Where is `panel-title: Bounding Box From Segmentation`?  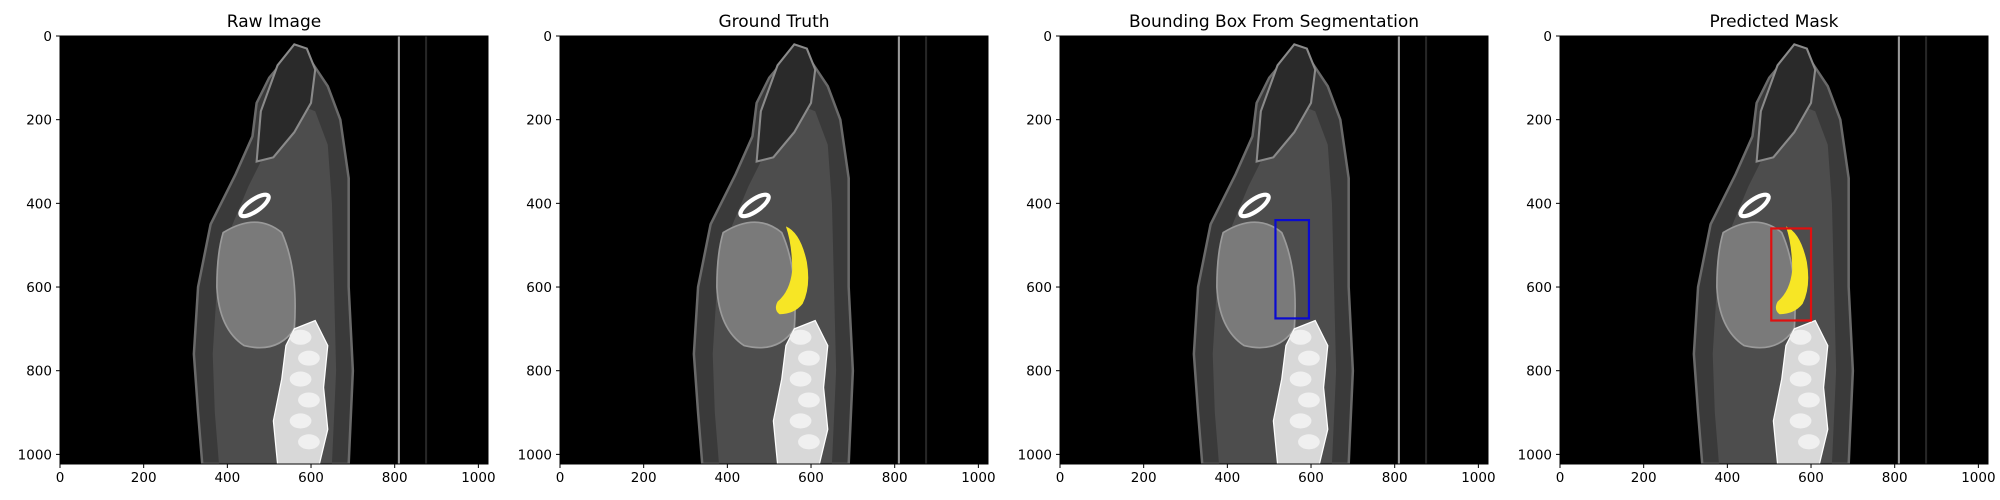
panel-title: Bounding Box From Segmentation is located at coordinates (1274, 22).